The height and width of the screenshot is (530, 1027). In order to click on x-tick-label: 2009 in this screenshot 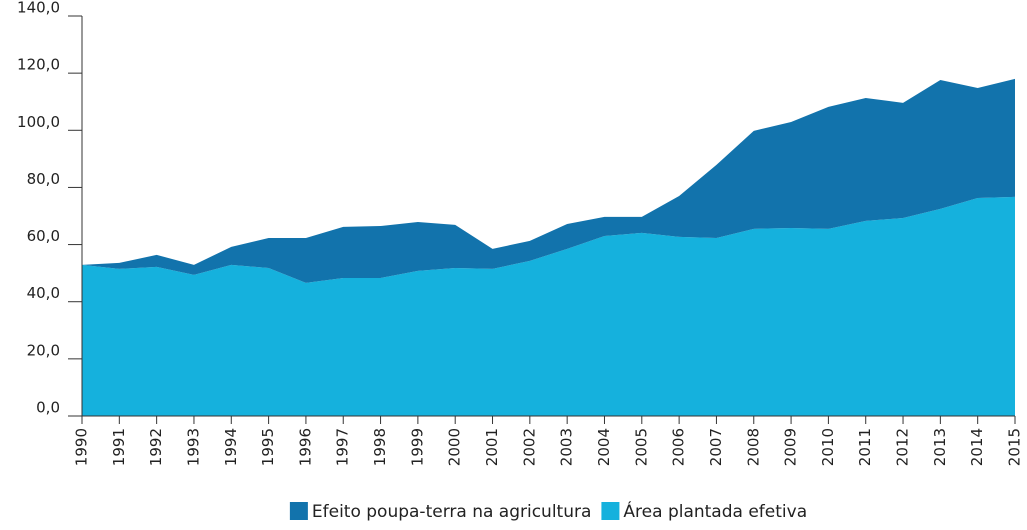, I will do `click(791, 447)`.